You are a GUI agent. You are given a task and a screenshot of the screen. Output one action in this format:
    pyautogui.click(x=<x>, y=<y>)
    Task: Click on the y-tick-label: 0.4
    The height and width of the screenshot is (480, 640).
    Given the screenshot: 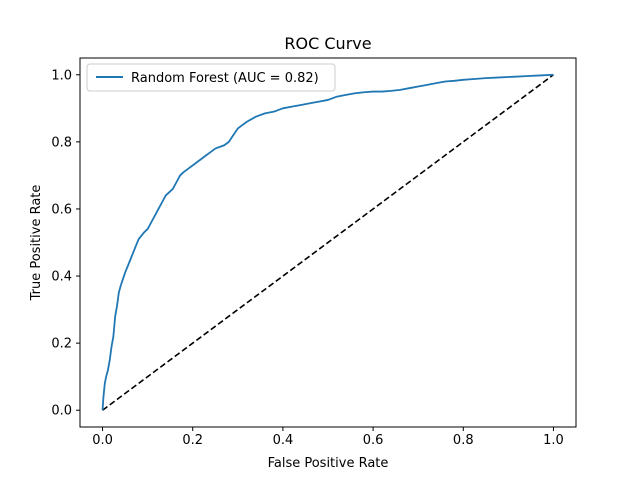 What is the action you would take?
    pyautogui.click(x=61, y=277)
    